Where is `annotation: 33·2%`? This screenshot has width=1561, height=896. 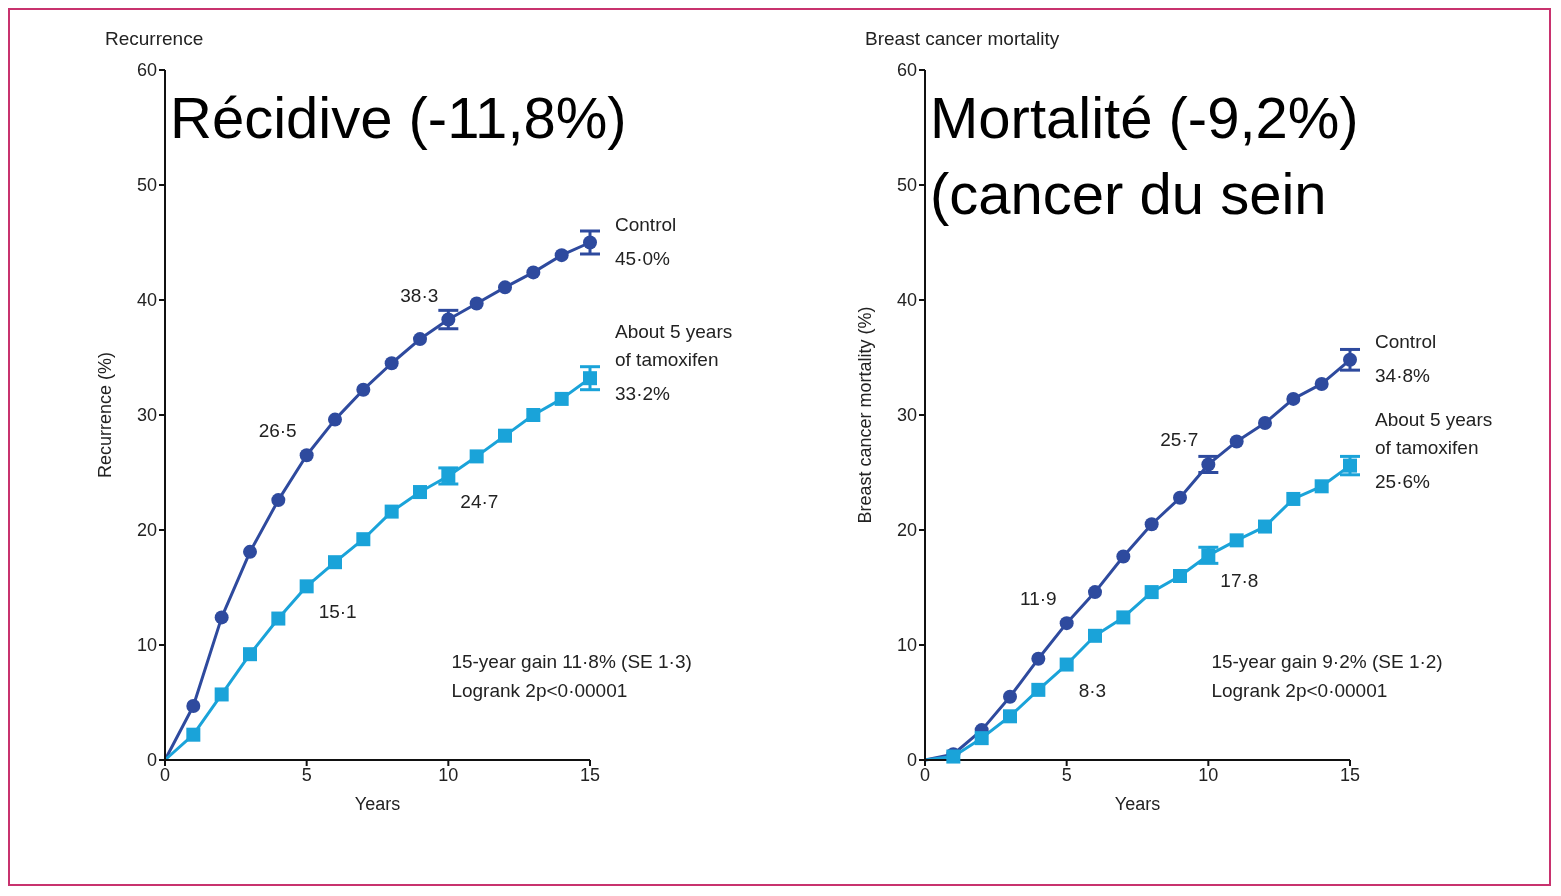 annotation: 33·2% is located at coordinates (643, 394).